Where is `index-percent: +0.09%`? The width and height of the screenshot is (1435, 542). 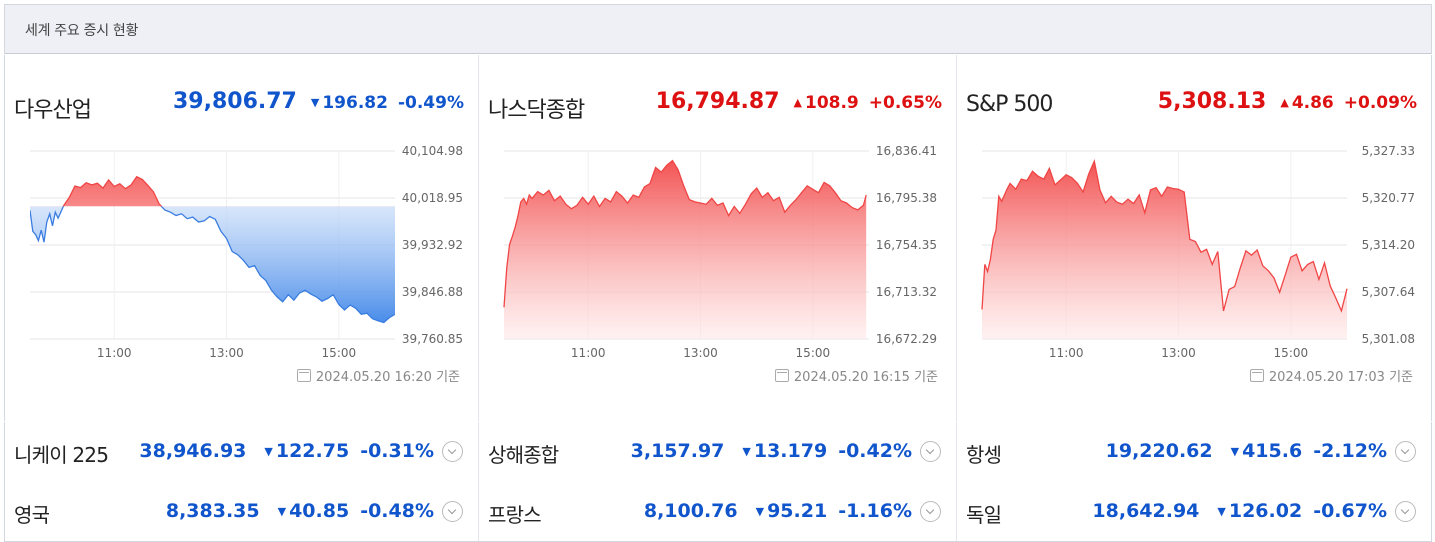 index-percent: +0.09% is located at coordinates (1380, 103).